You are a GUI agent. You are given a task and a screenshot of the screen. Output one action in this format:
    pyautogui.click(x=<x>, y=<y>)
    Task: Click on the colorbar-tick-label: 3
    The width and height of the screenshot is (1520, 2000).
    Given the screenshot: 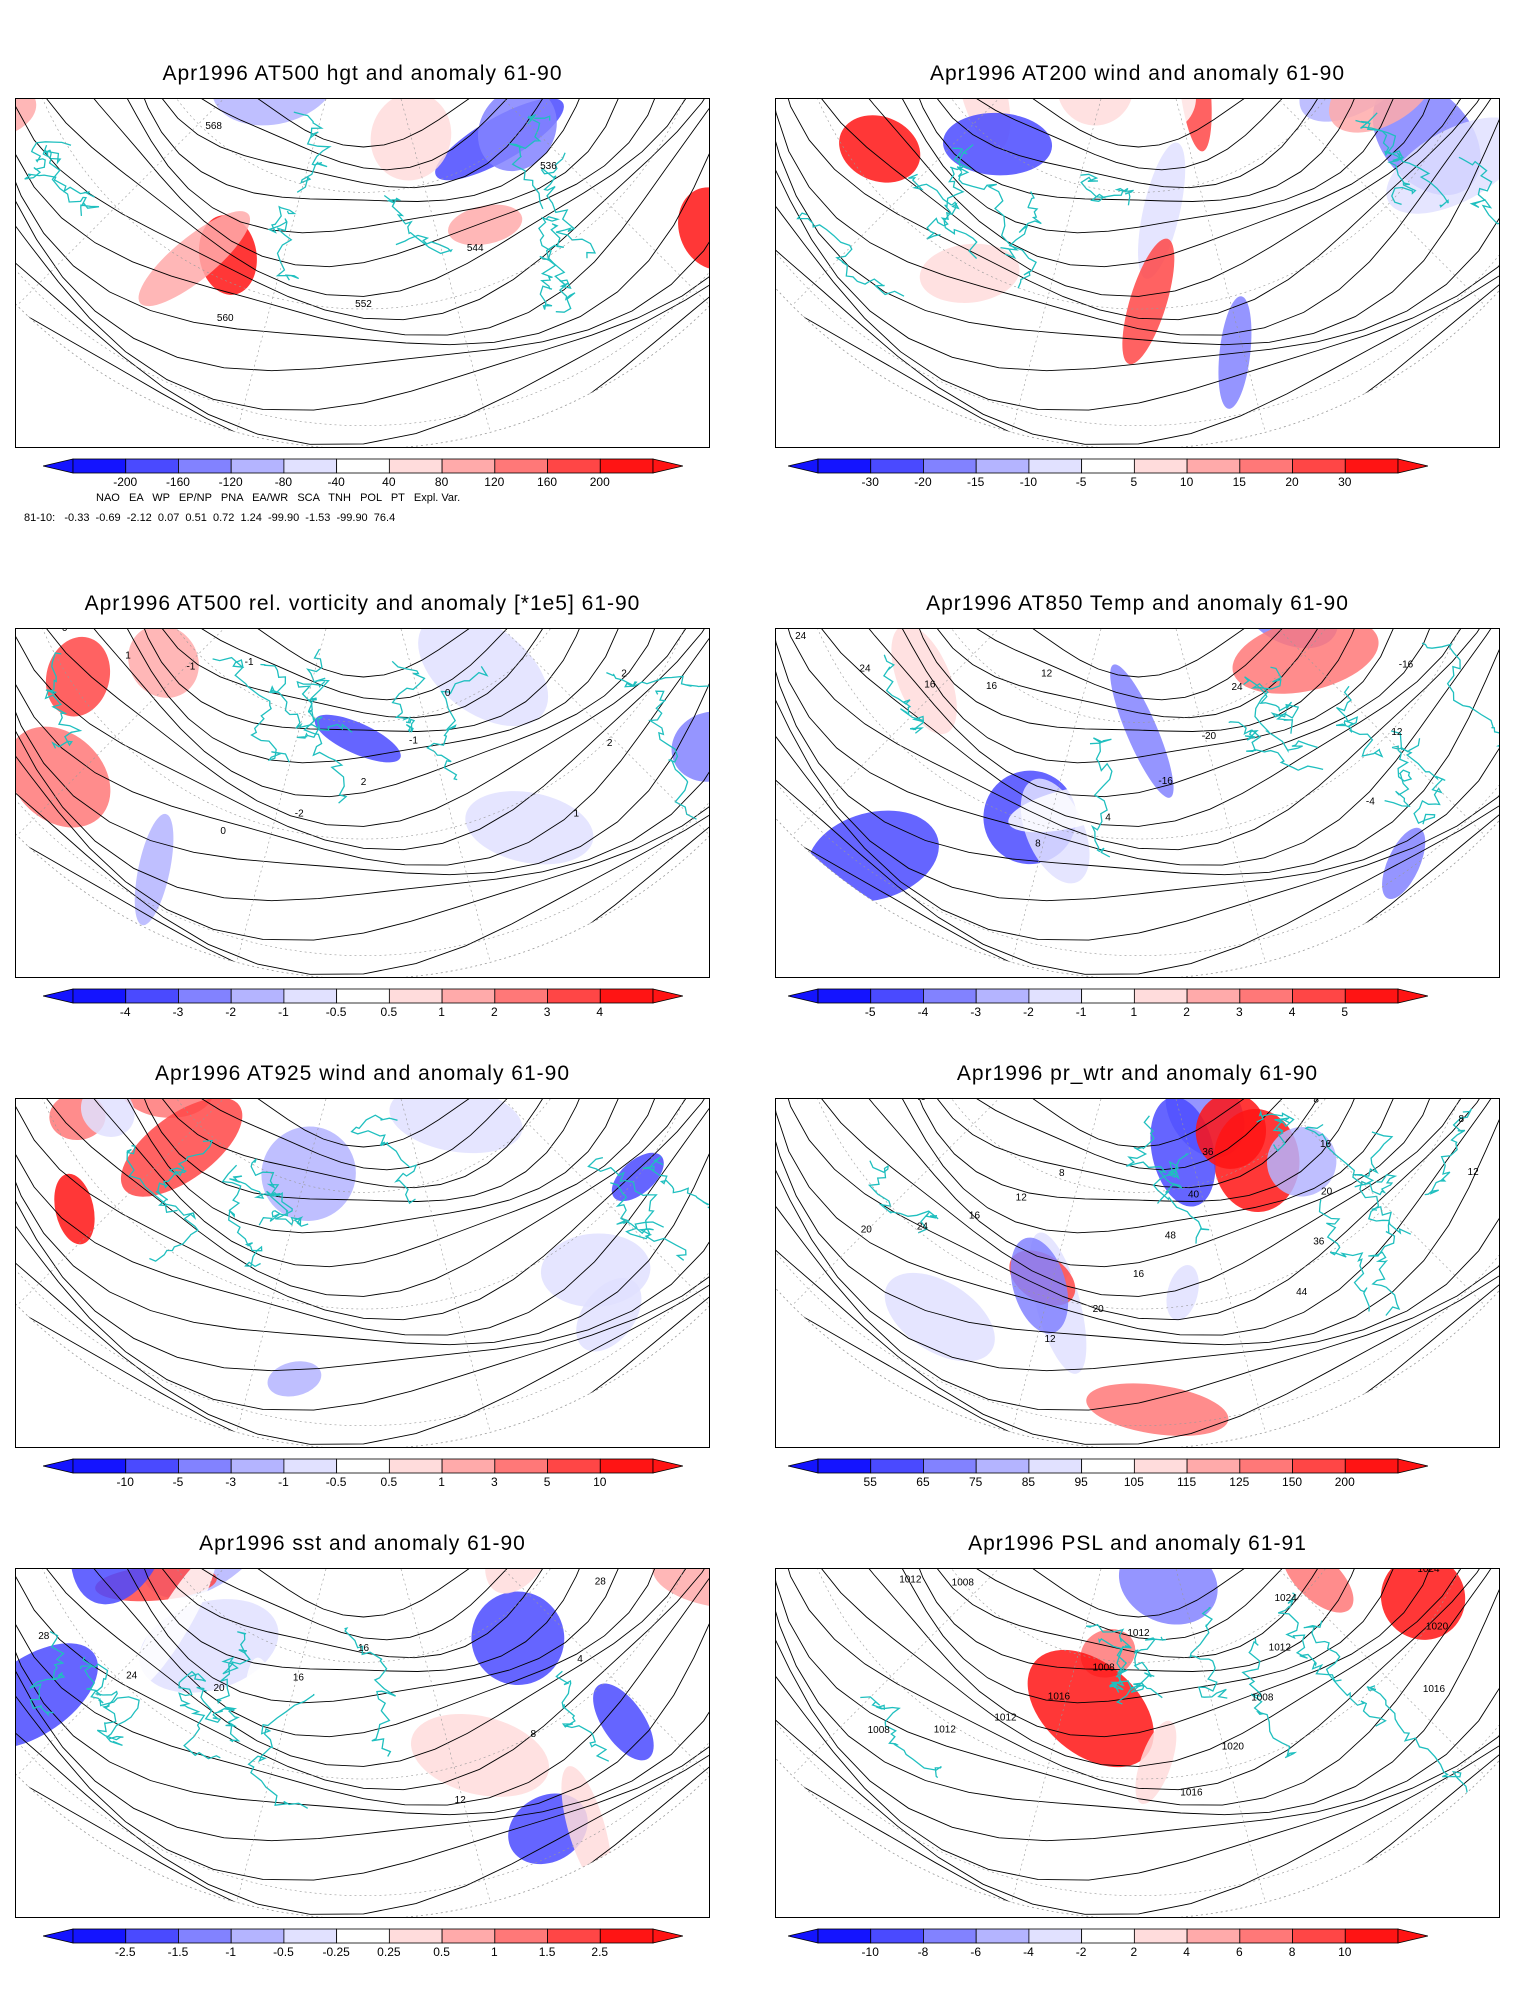 What is the action you would take?
    pyautogui.click(x=494, y=1482)
    